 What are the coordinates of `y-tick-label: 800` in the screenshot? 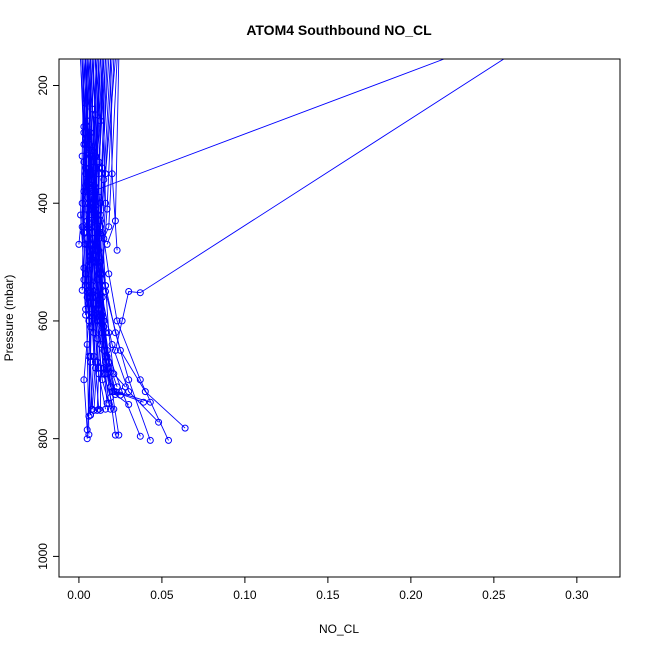 It's located at (43, 438).